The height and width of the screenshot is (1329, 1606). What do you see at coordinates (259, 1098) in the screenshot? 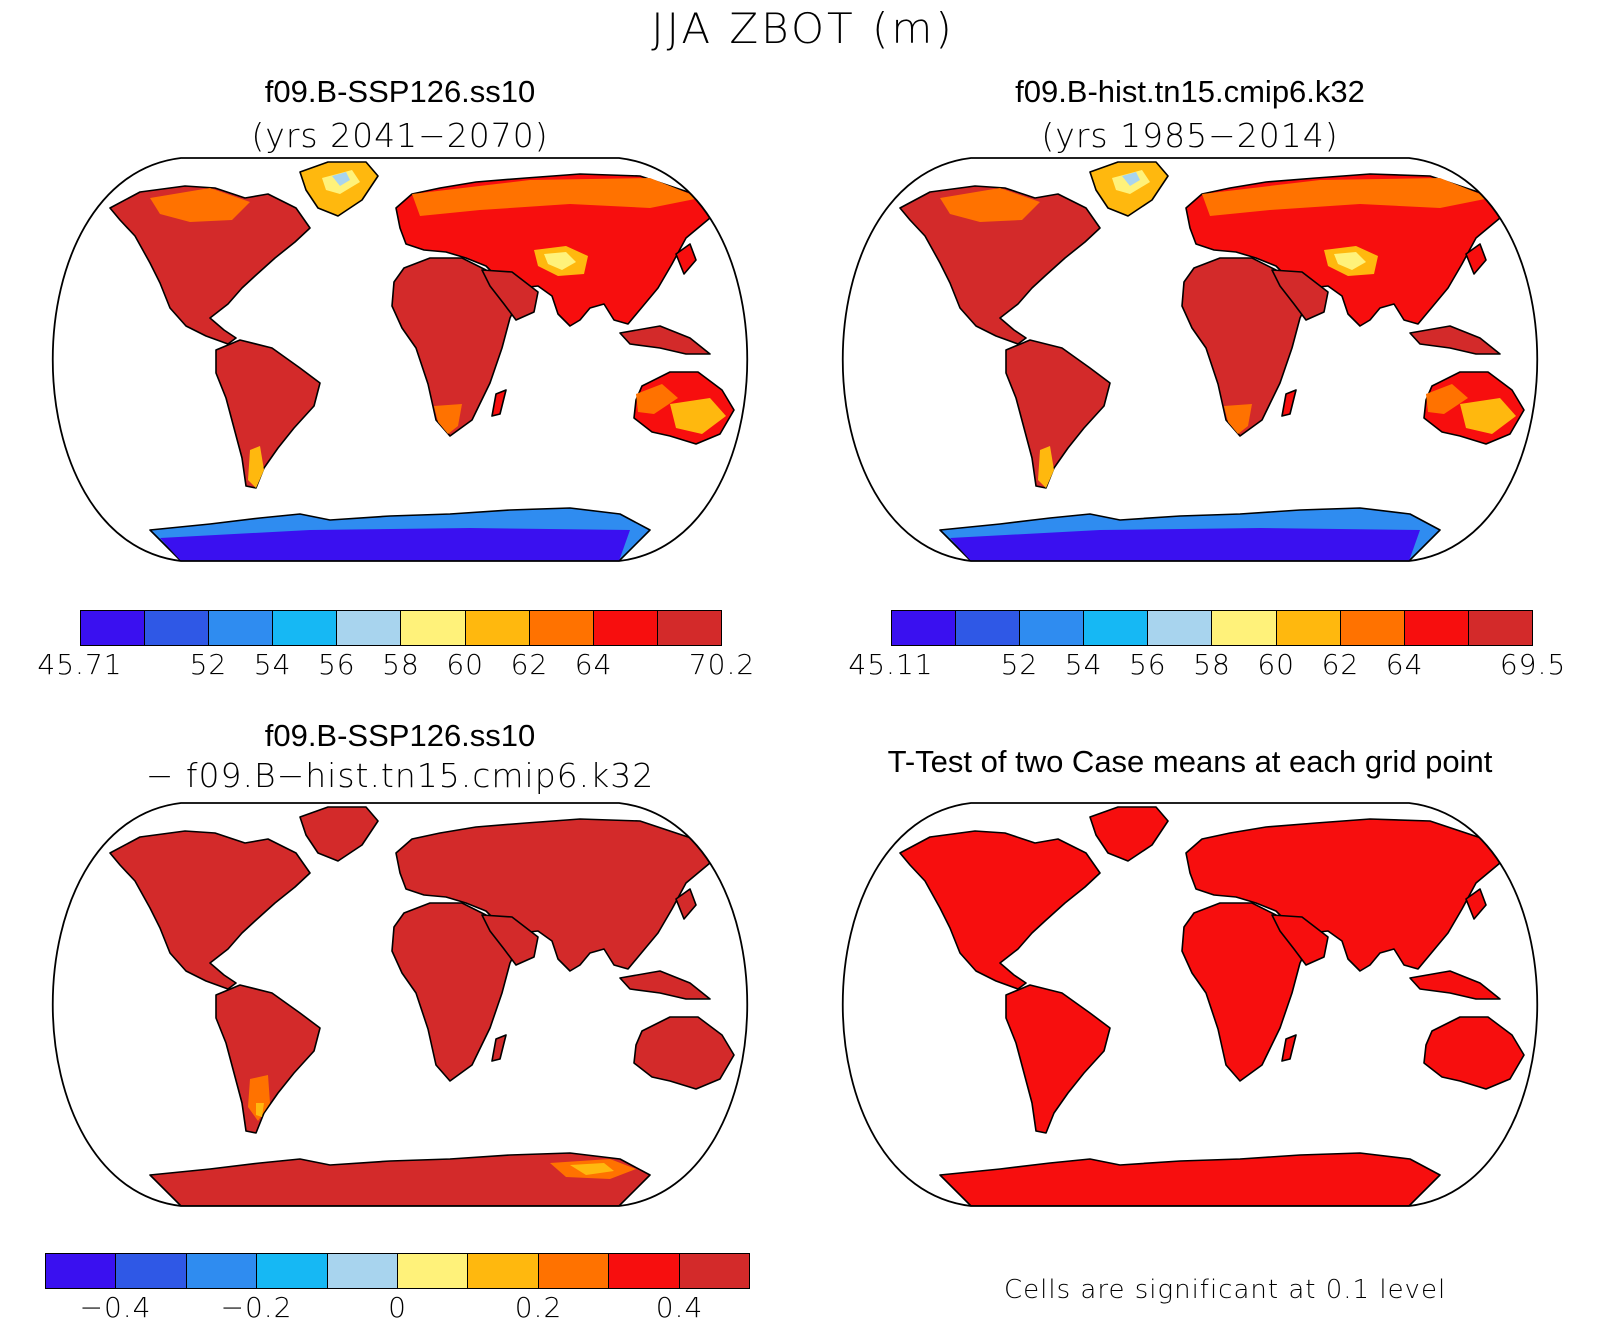
I see `contour-south-andes-anomaly` at bounding box center [259, 1098].